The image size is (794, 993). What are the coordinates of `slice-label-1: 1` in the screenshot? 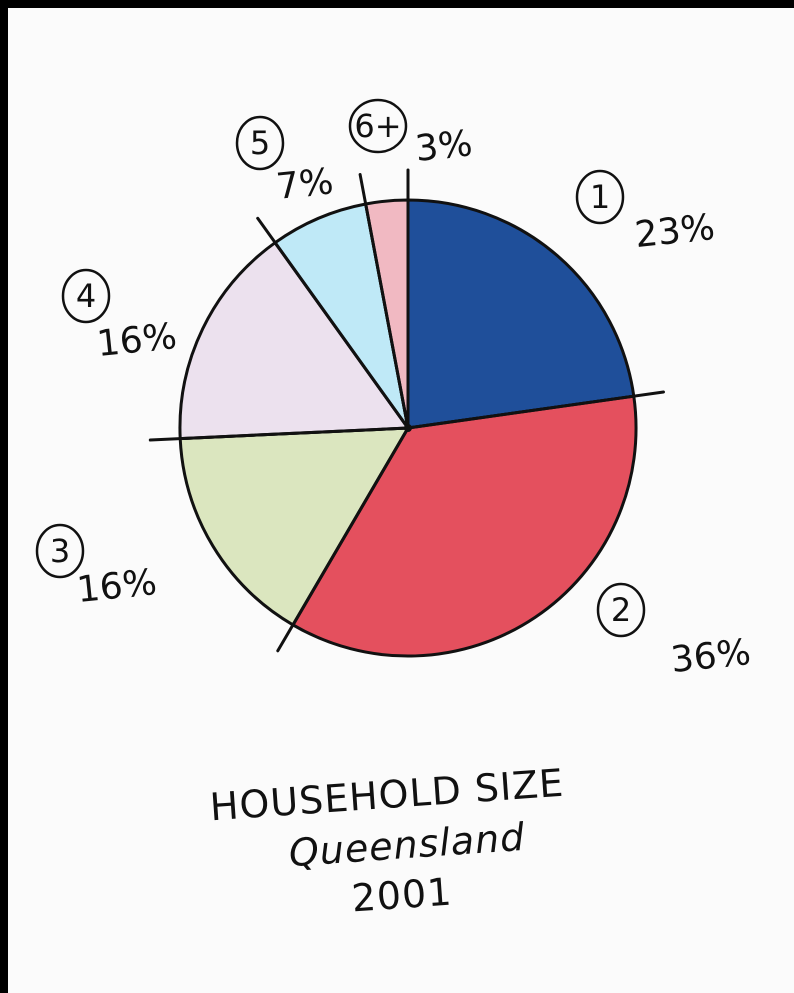 It's located at (600, 197).